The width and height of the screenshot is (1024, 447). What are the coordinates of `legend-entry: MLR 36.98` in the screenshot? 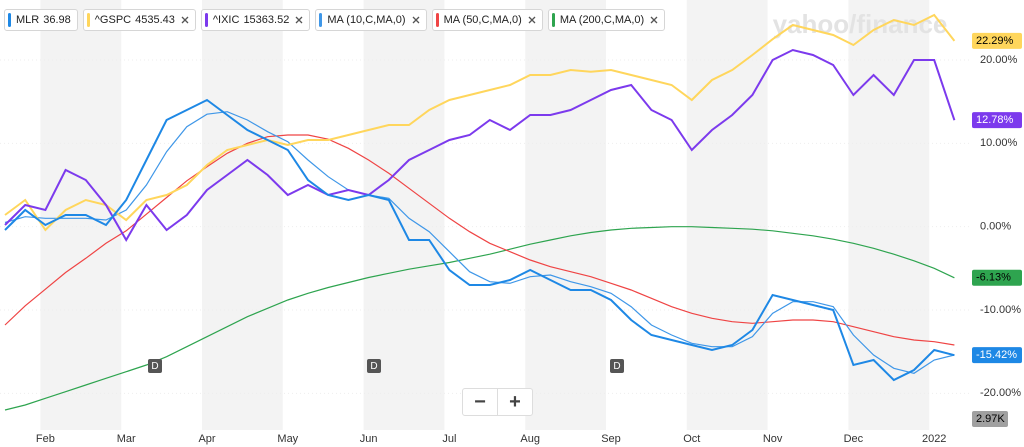 It's located at (41, 20).